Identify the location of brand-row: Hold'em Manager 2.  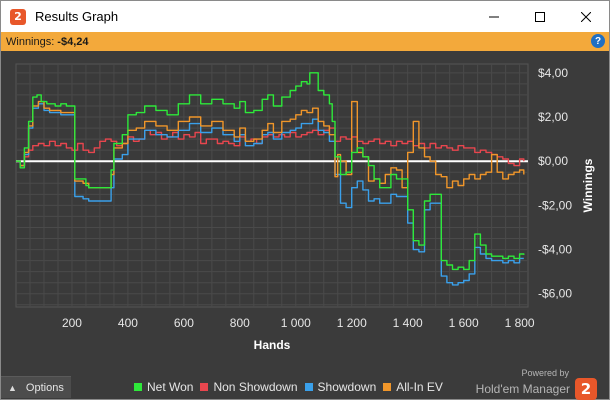
(536, 389).